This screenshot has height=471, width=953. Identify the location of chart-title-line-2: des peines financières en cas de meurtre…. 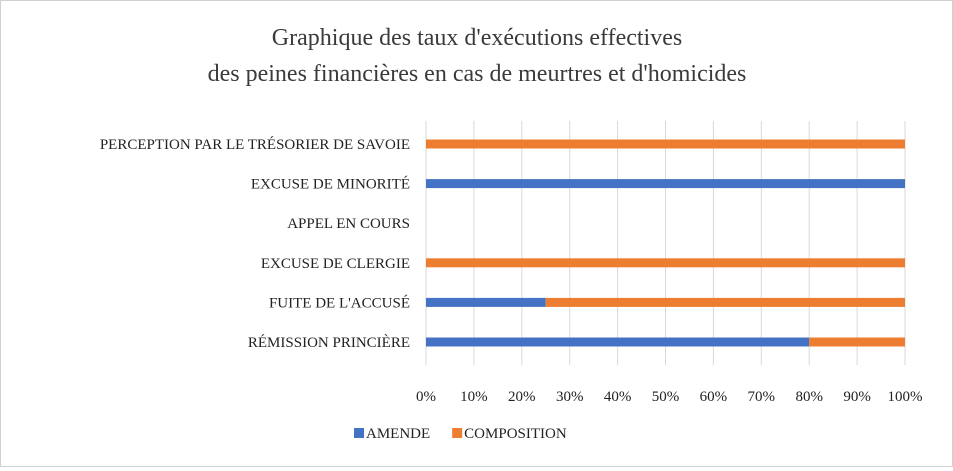
(477, 74).